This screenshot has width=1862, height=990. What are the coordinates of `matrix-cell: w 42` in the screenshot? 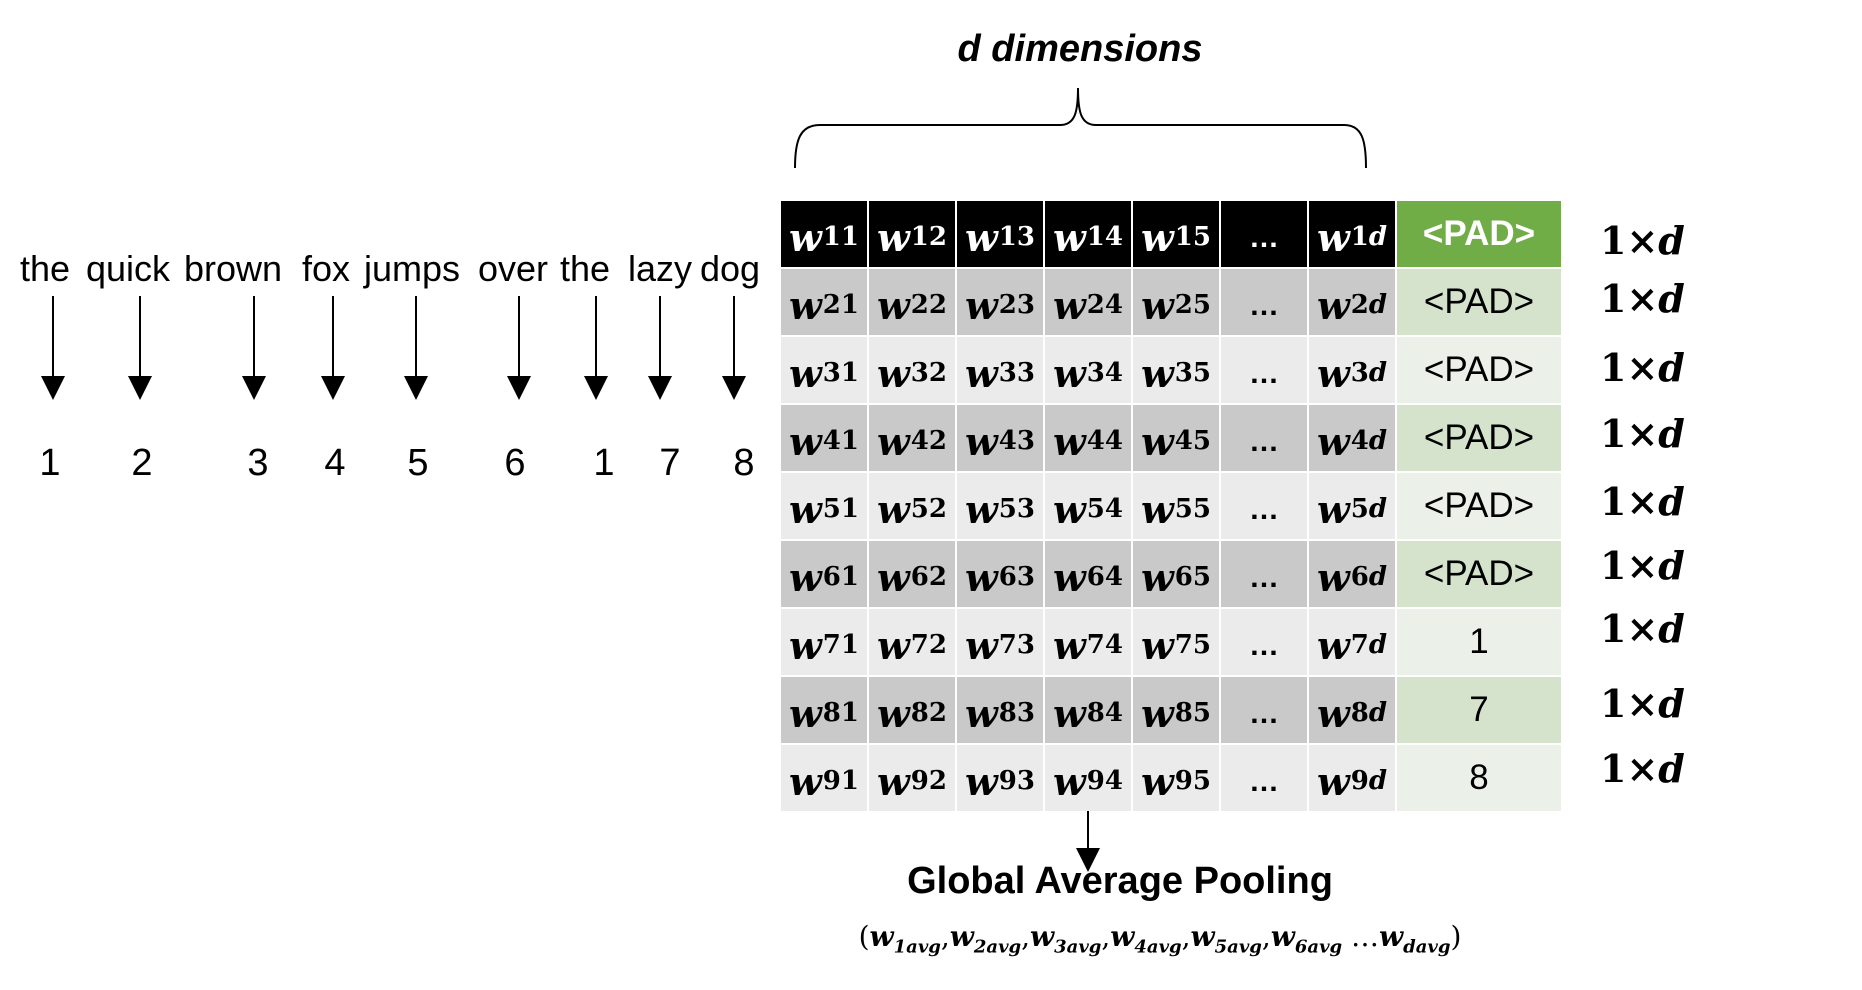 It's located at (912, 438).